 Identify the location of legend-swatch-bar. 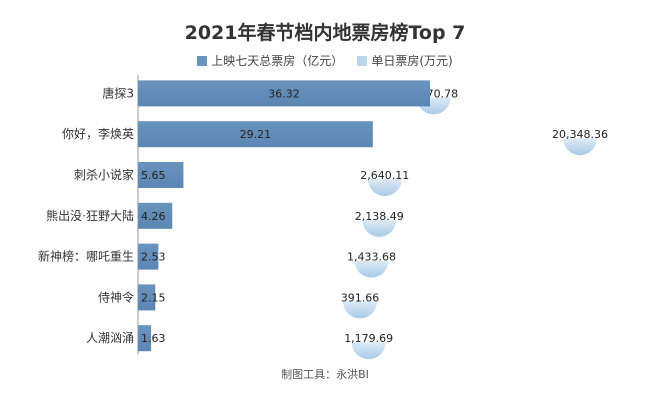
(202, 60).